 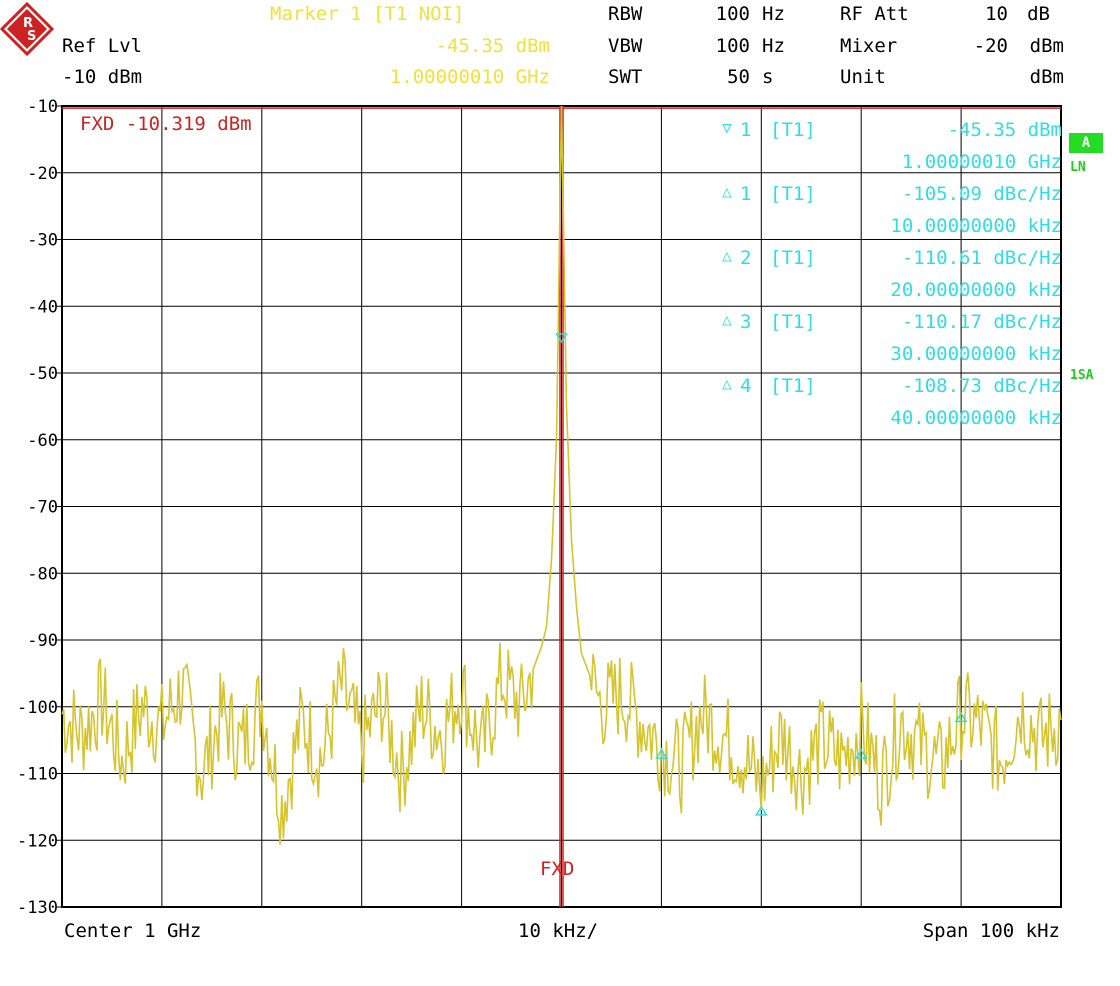 What do you see at coordinates (28, 23) in the screenshot?
I see `svg-text: R` at bounding box center [28, 23].